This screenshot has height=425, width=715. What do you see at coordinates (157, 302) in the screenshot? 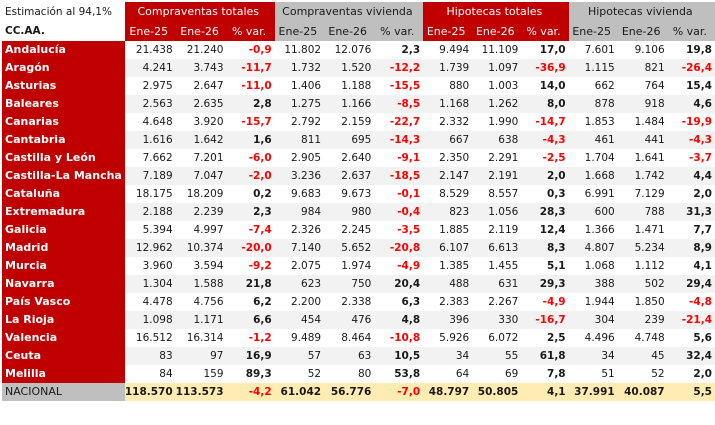
I see `value-cell: 4.478` at bounding box center [157, 302].